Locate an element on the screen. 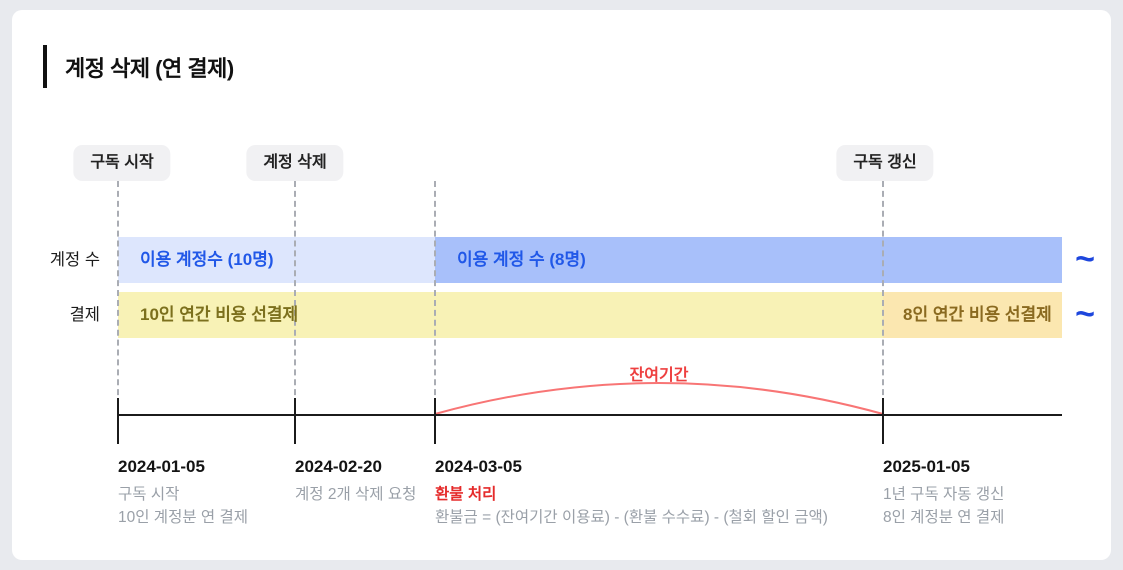  guide-line-refund is located at coordinates (435, 298).